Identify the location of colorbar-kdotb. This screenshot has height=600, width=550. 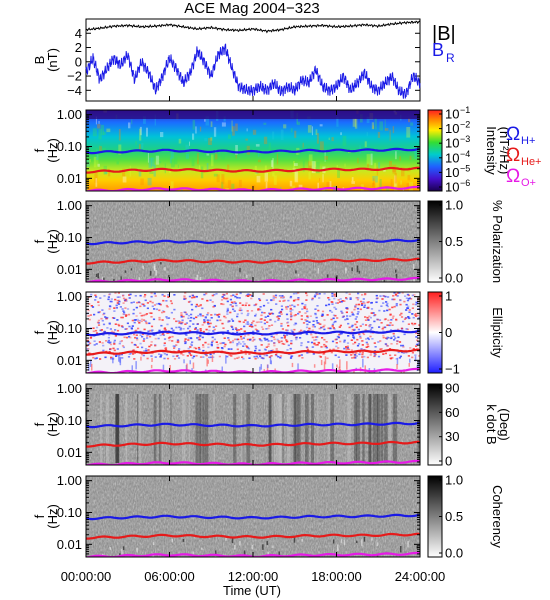
(435, 424).